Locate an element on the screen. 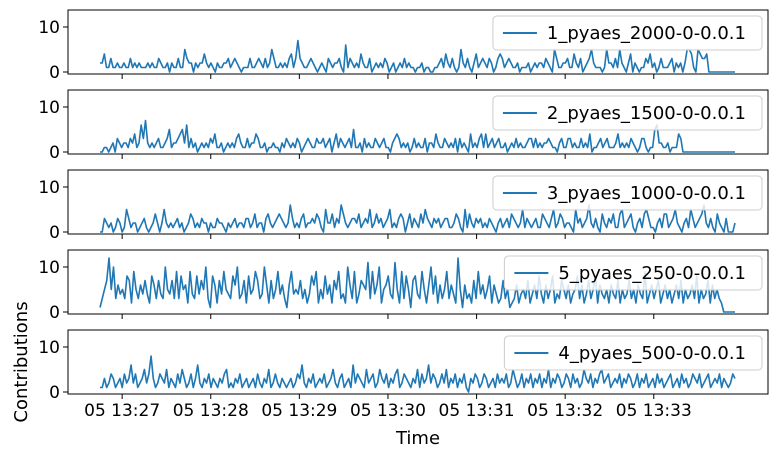 This screenshot has width=776, height=458. legend-4: 5_pyaes_250-0-0.0.1 is located at coordinates (633, 273).